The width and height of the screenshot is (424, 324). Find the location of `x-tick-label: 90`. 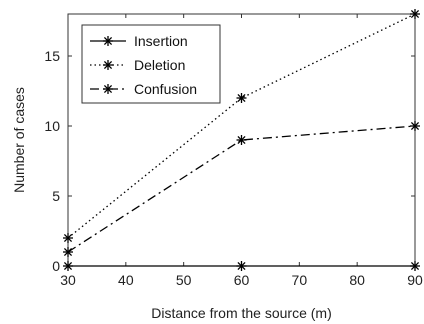

x-tick-label: 90 is located at coordinates (415, 280).